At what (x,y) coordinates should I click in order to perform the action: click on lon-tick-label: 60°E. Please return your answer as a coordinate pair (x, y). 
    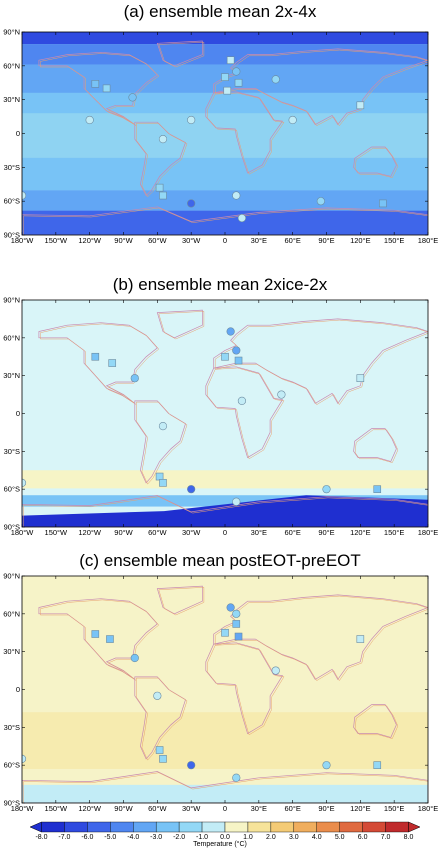
    Looking at the image, I should click on (292, 532).